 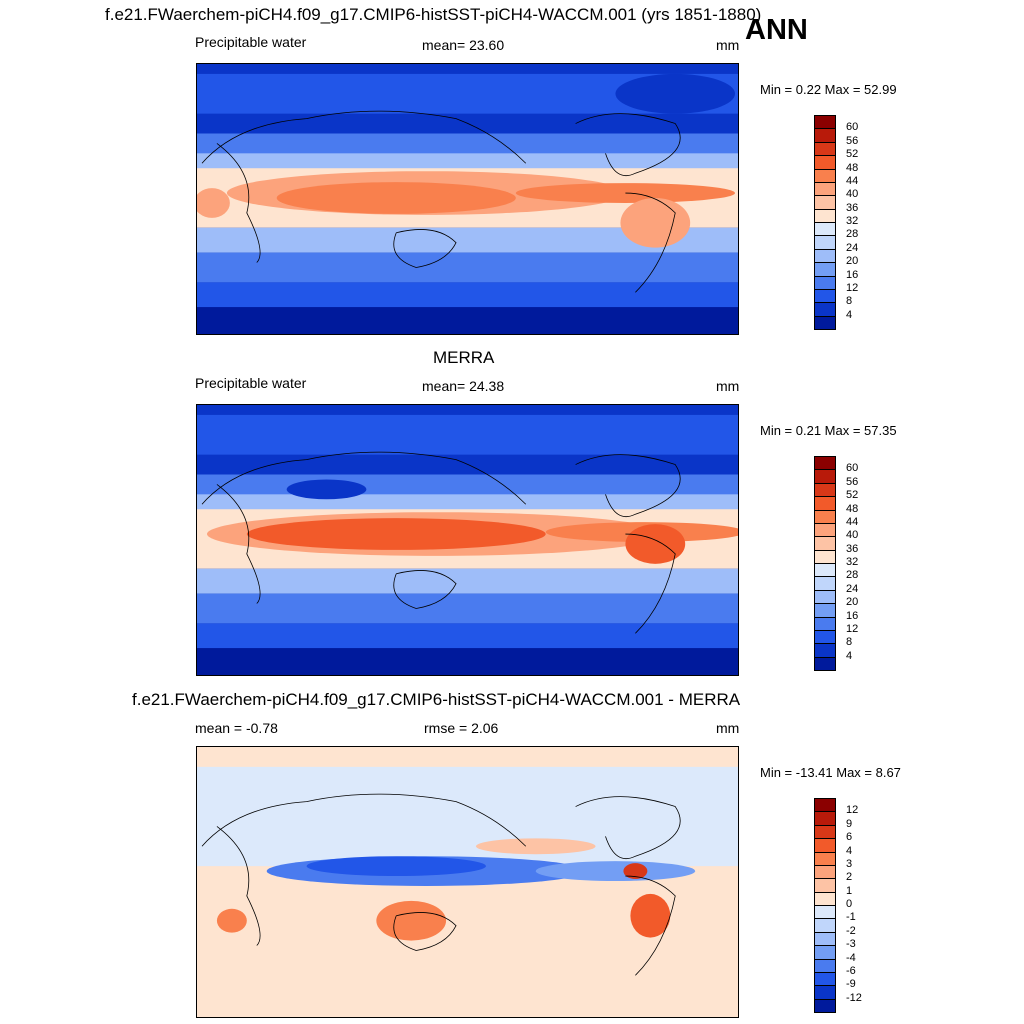 What do you see at coordinates (463, 45) in the screenshot?
I see `panel-mean-label: mean= 23.60` at bounding box center [463, 45].